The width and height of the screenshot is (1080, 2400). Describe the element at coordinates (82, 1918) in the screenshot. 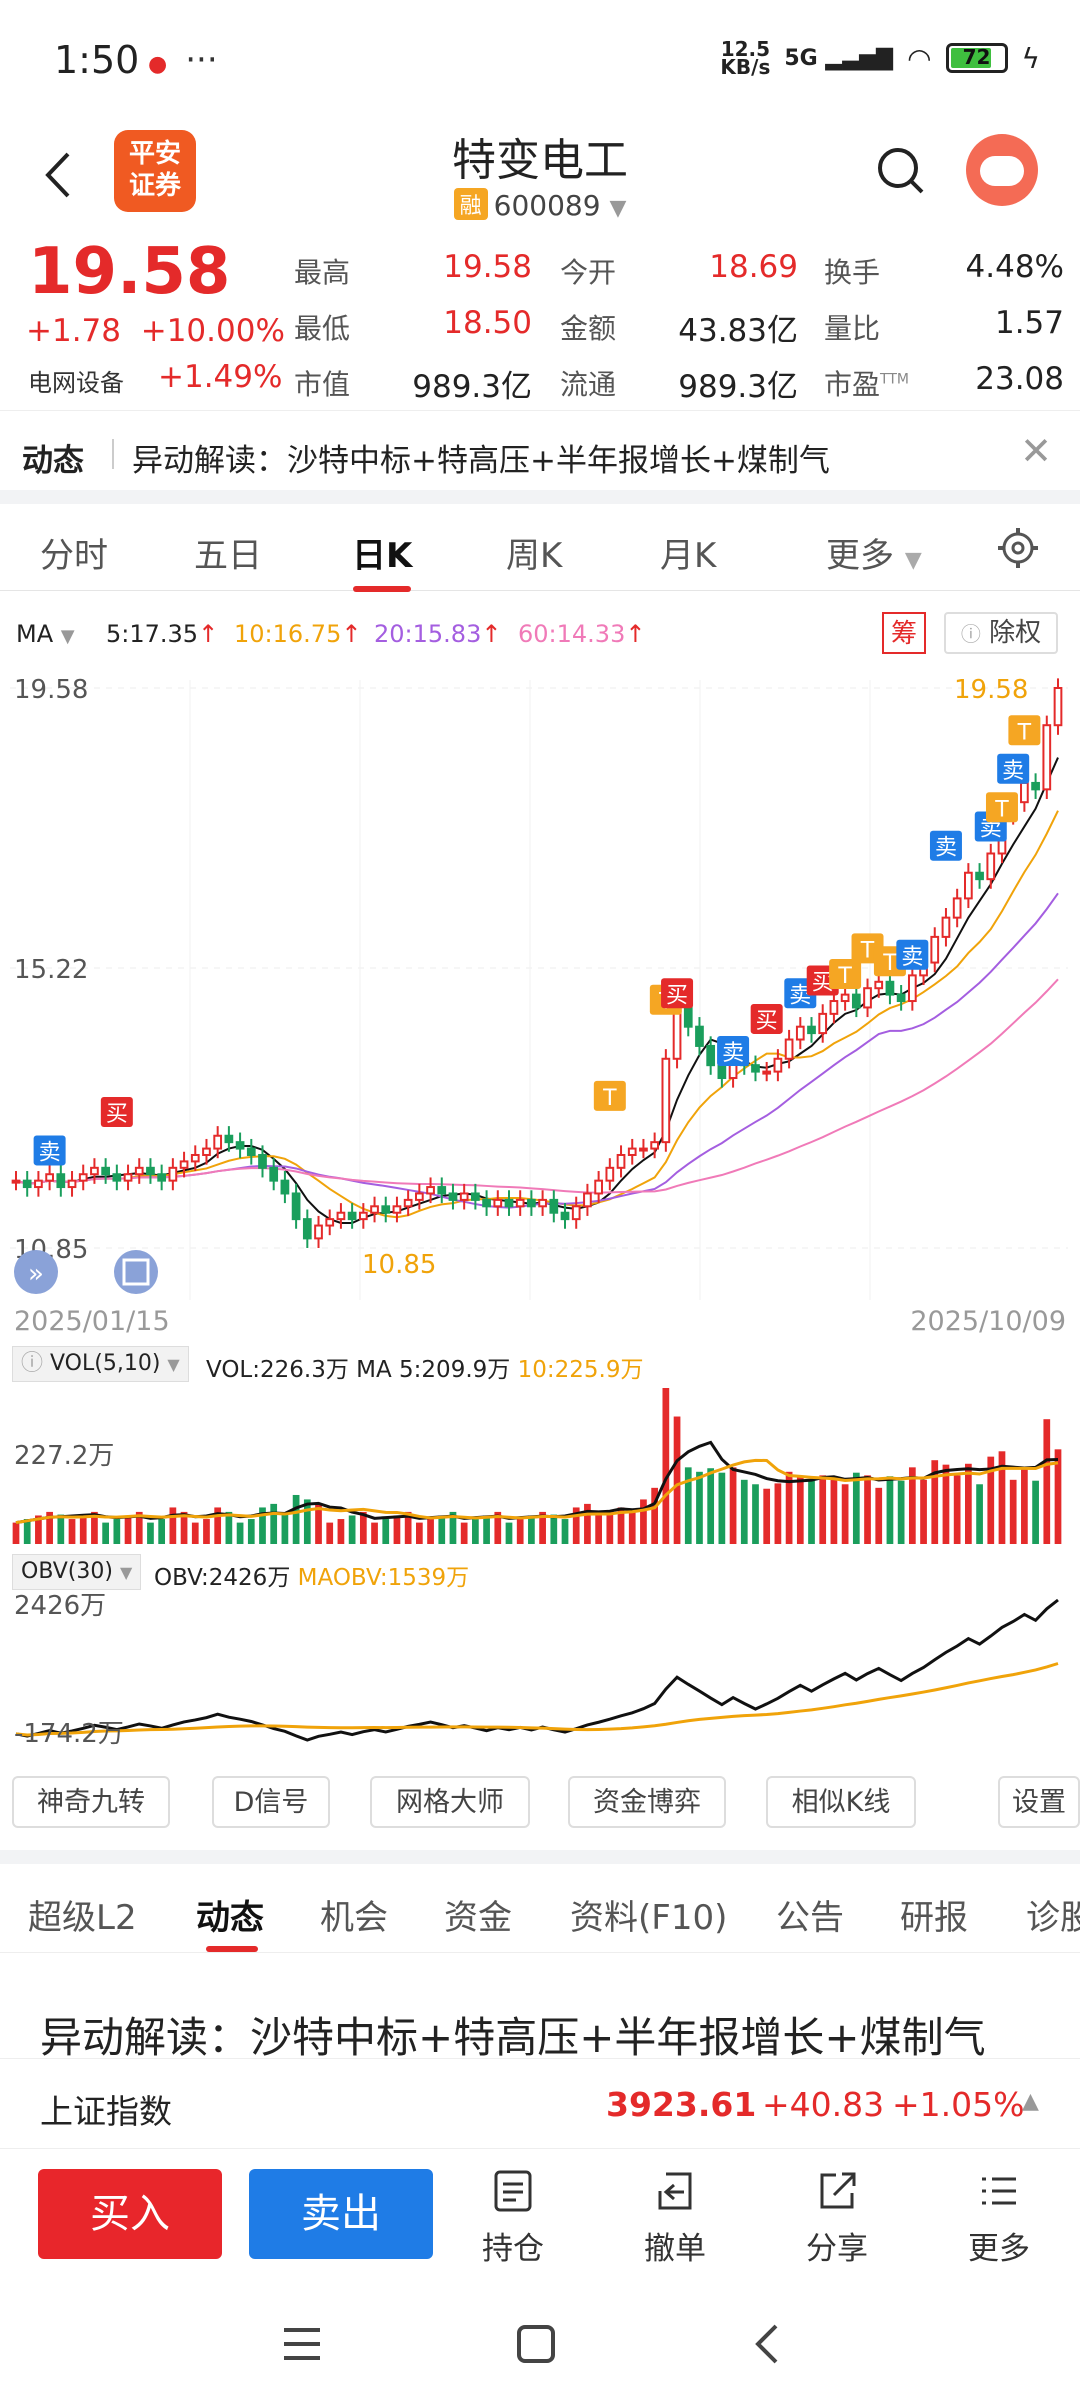

I see `tab-super-l2: 超级L2` at that location.